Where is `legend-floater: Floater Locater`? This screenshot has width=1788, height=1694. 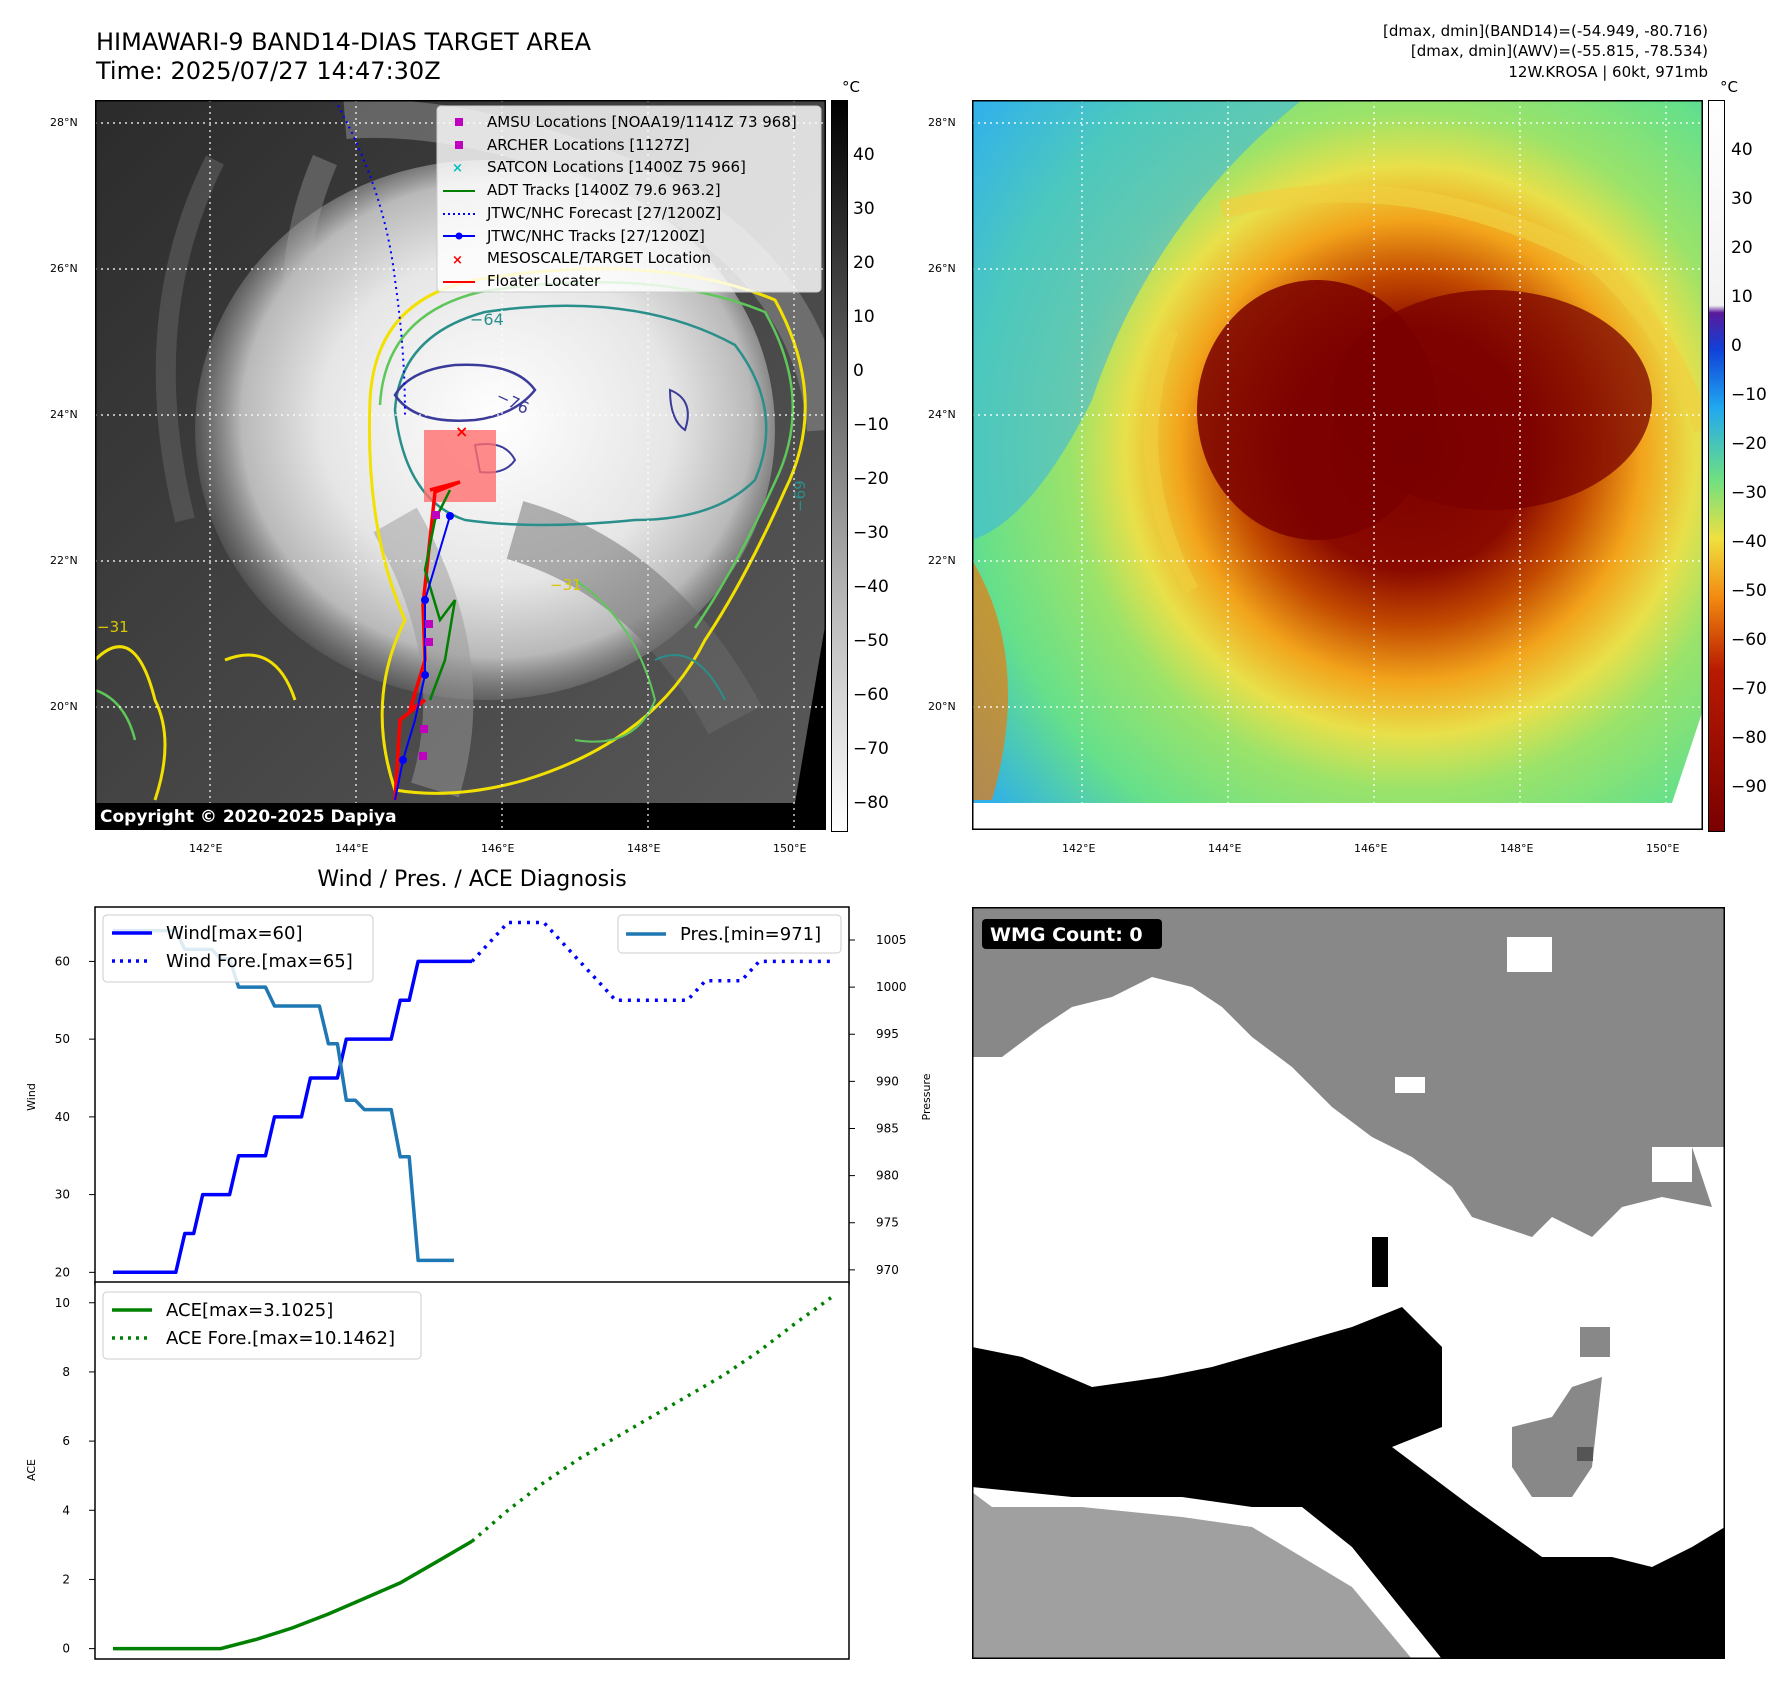
legend-floater: Floater Locater is located at coordinates (544, 281).